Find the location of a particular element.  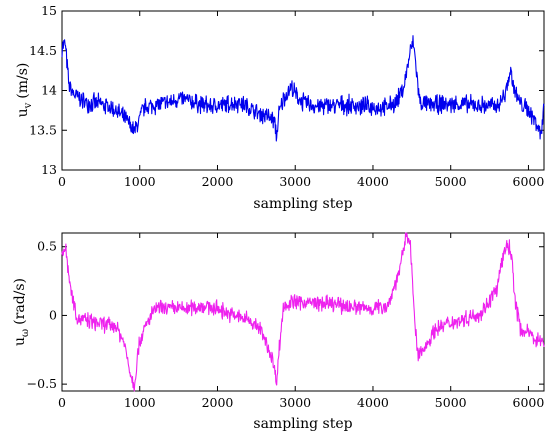

angular-x-axis-label: sampling step is located at coordinates (302, 424).